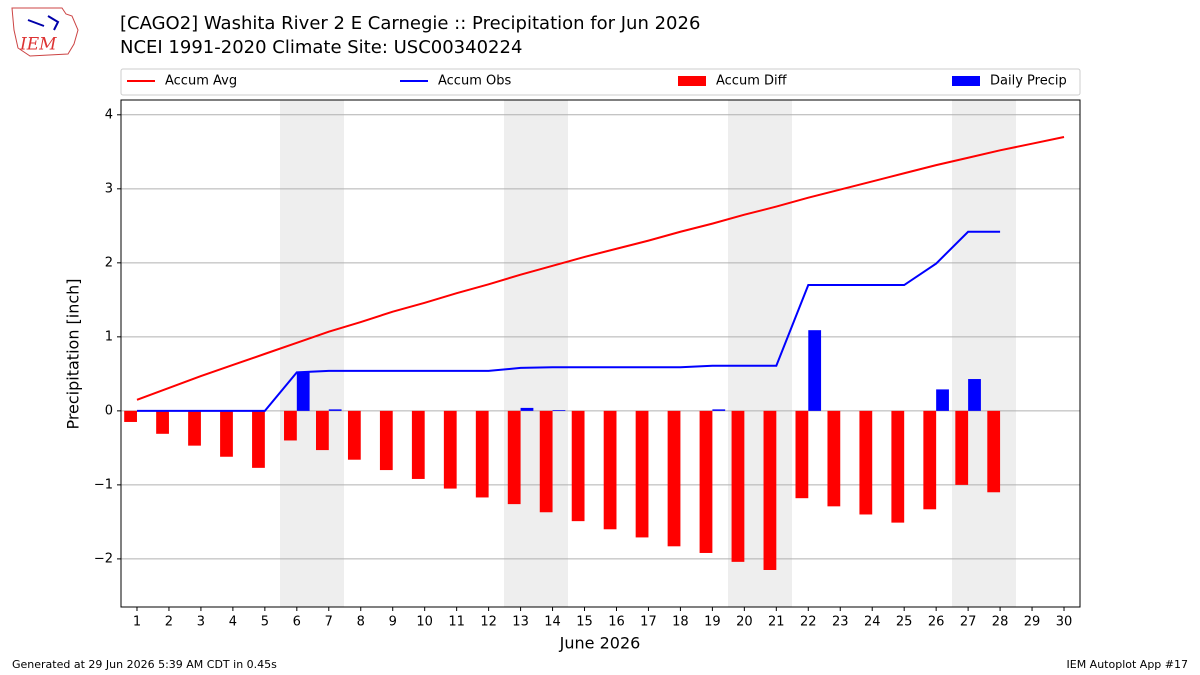  I want to click on x-tick-label: 11, so click(456, 622).